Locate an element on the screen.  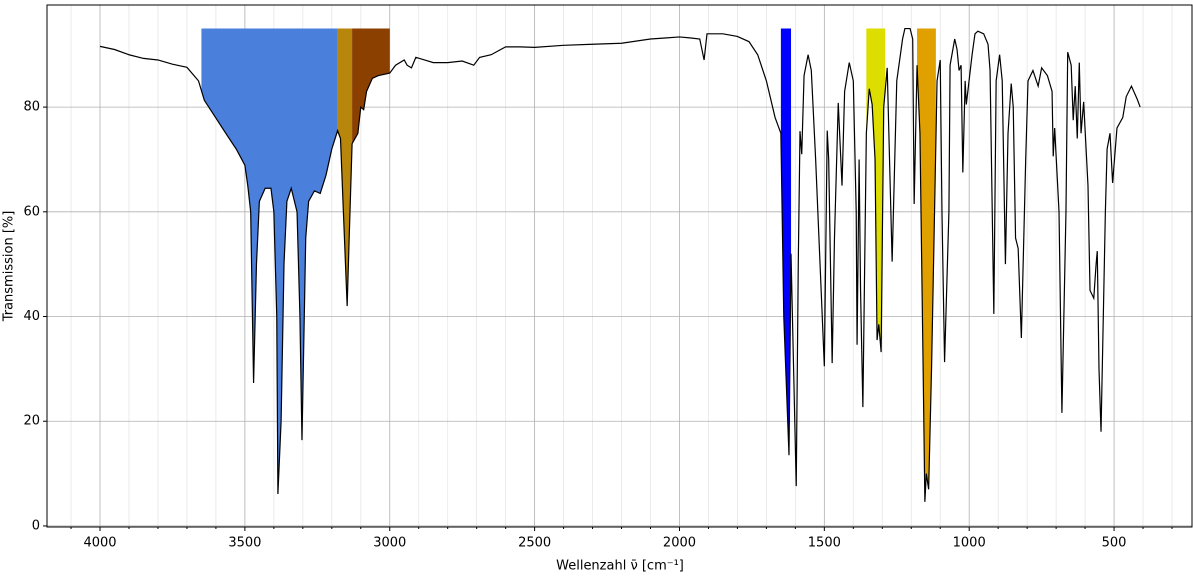
x-tick-label: 2500 is located at coordinates (534, 543).